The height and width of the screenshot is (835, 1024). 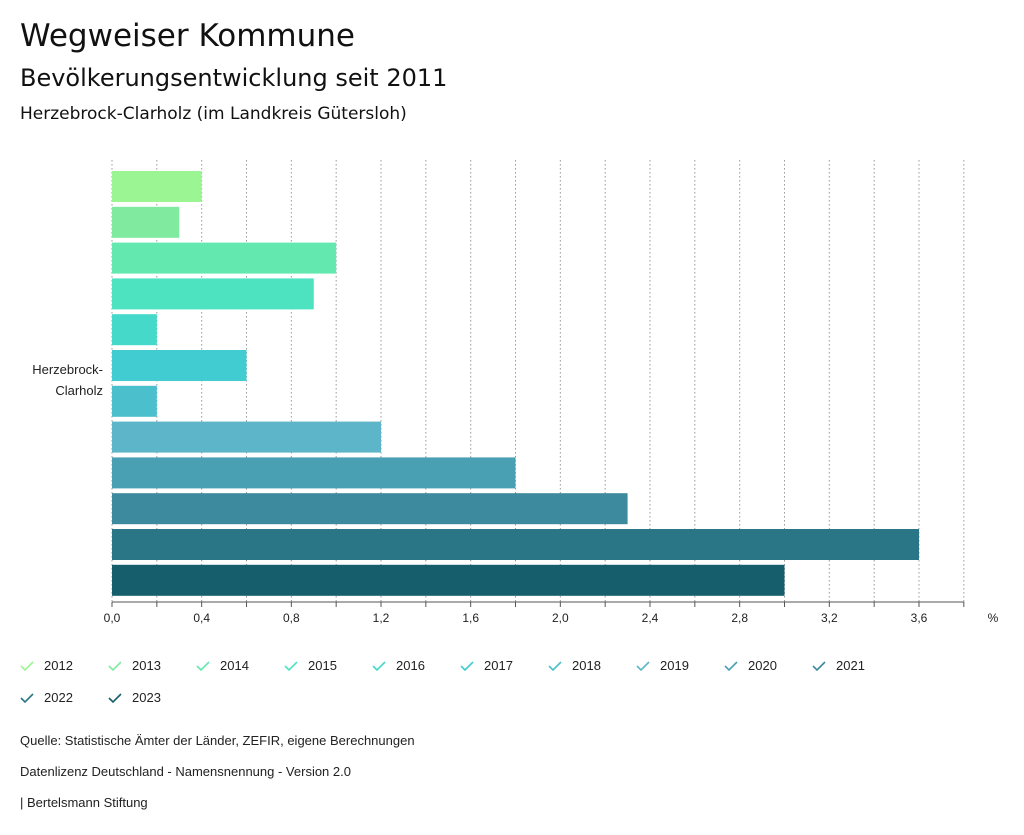 I want to click on bar-2015, so click(x=213, y=294).